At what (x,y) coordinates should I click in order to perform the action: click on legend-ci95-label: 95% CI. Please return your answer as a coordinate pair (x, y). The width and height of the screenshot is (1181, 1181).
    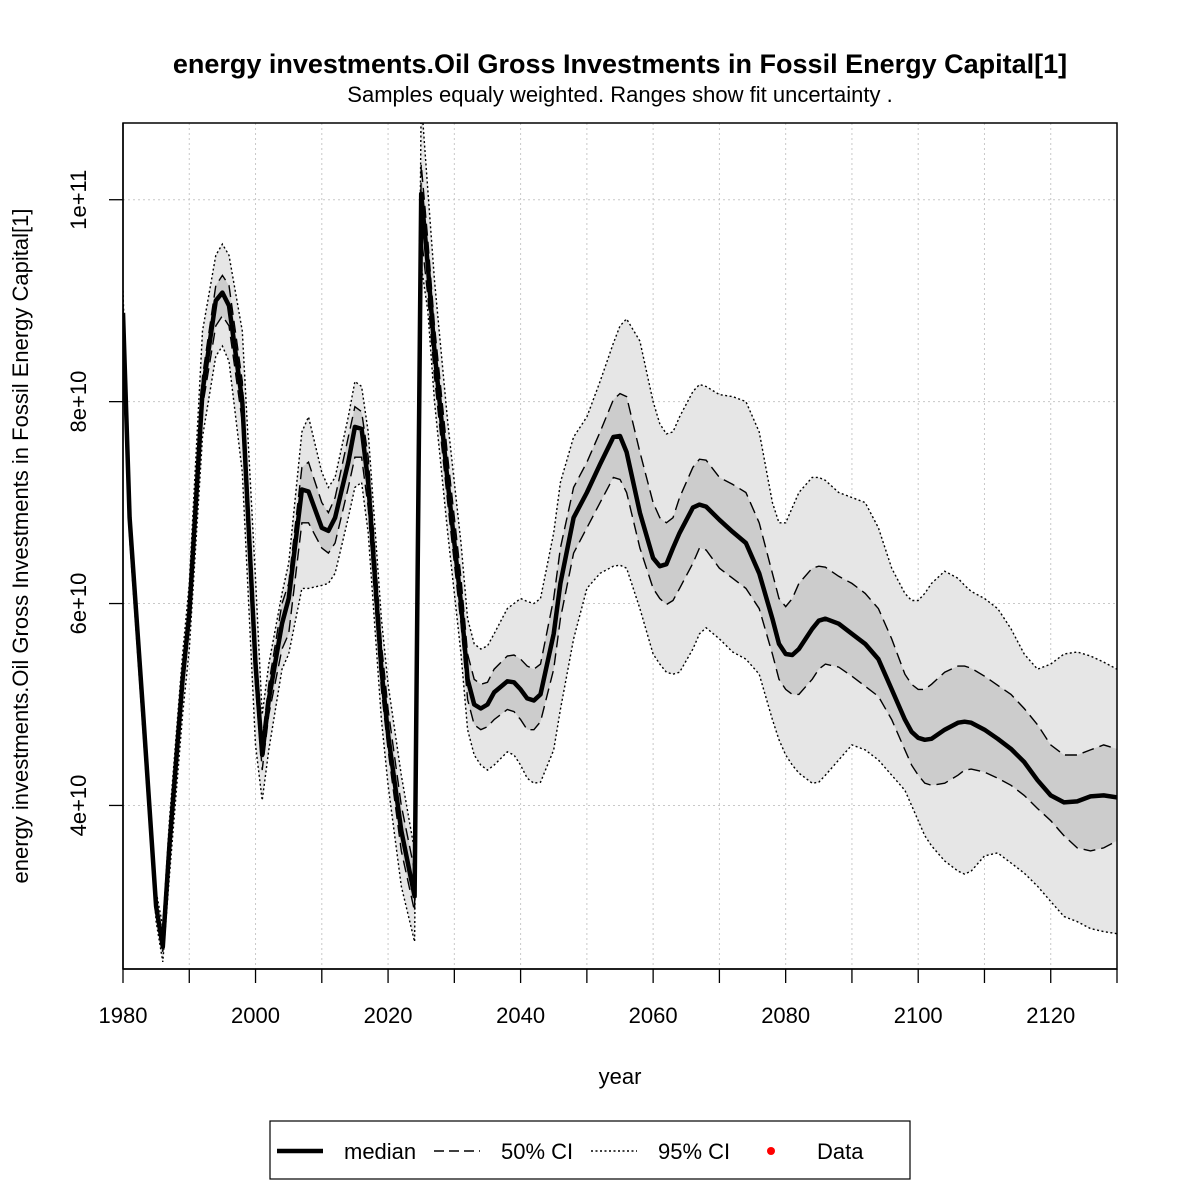
    Looking at the image, I should click on (694, 1151).